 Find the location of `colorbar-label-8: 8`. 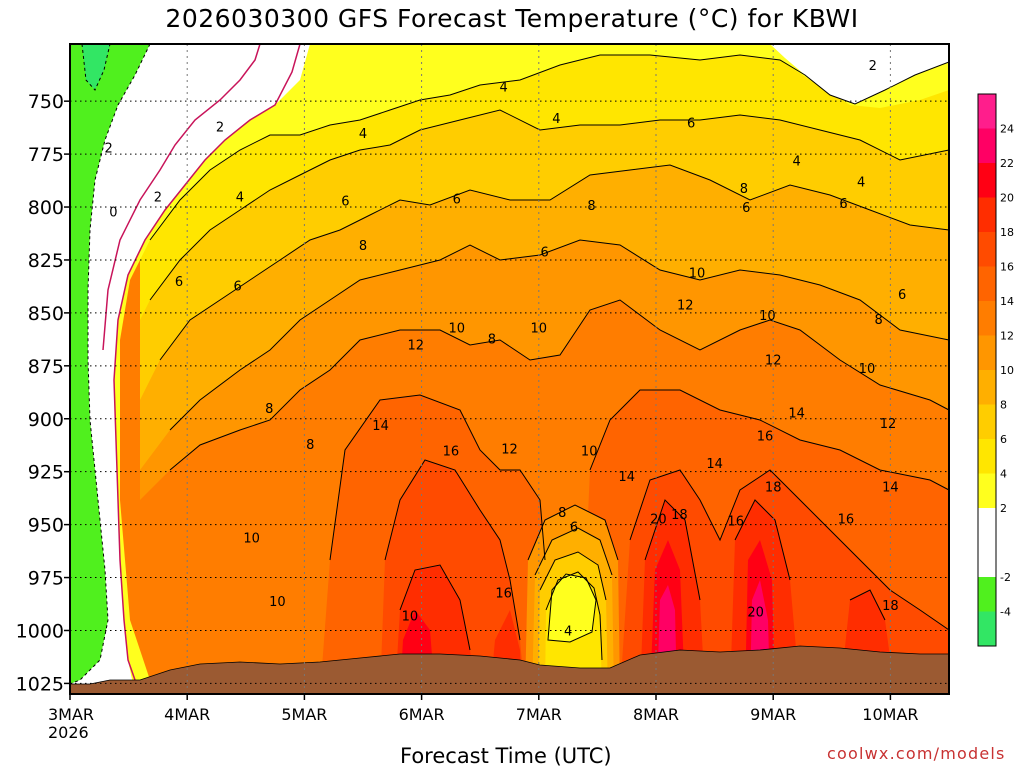

colorbar-label-8: 8 is located at coordinates (1003, 405).